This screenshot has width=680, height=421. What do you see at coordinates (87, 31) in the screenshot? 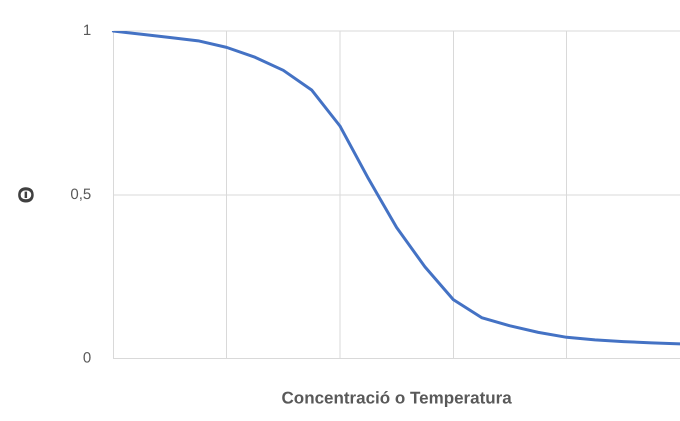
I see `y-tick-label: 1` at bounding box center [87, 31].